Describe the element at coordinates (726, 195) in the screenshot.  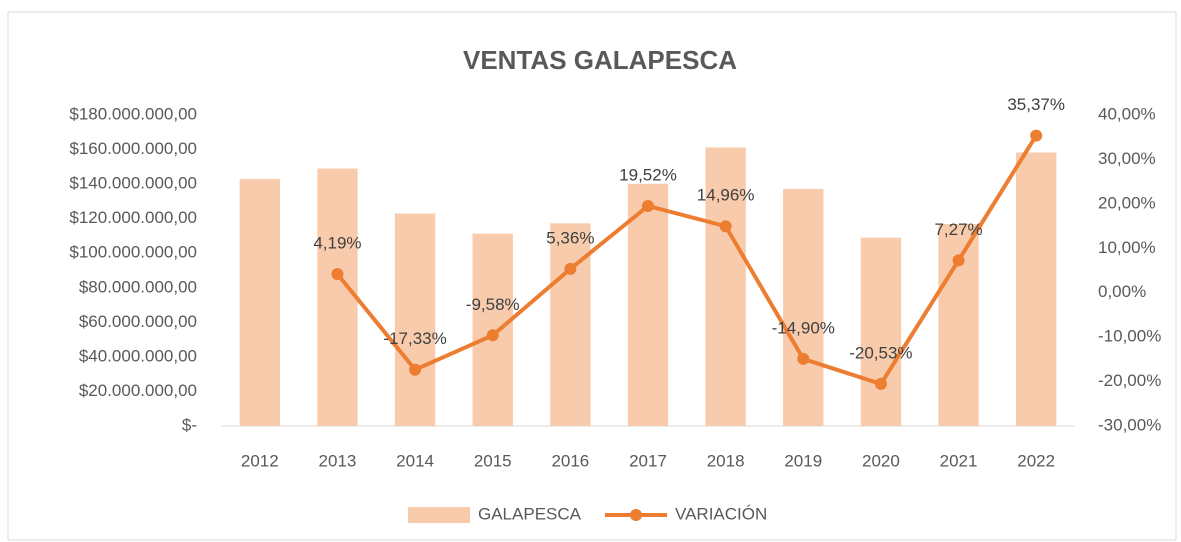
I see `data-label: 14,96%` at that location.